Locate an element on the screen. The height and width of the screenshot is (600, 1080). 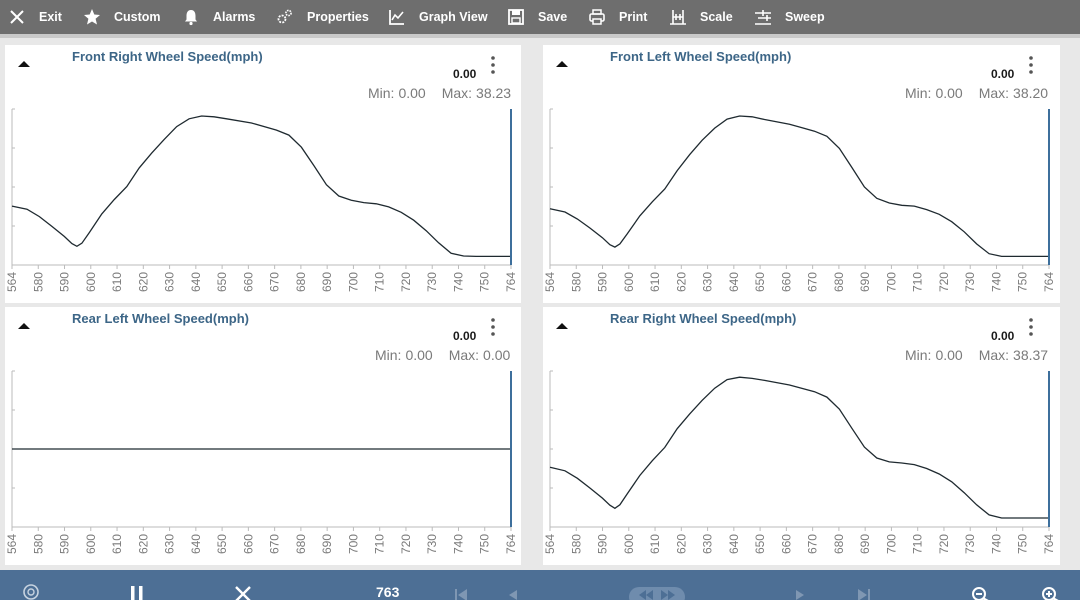
save-label: Save is located at coordinates (553, 17).